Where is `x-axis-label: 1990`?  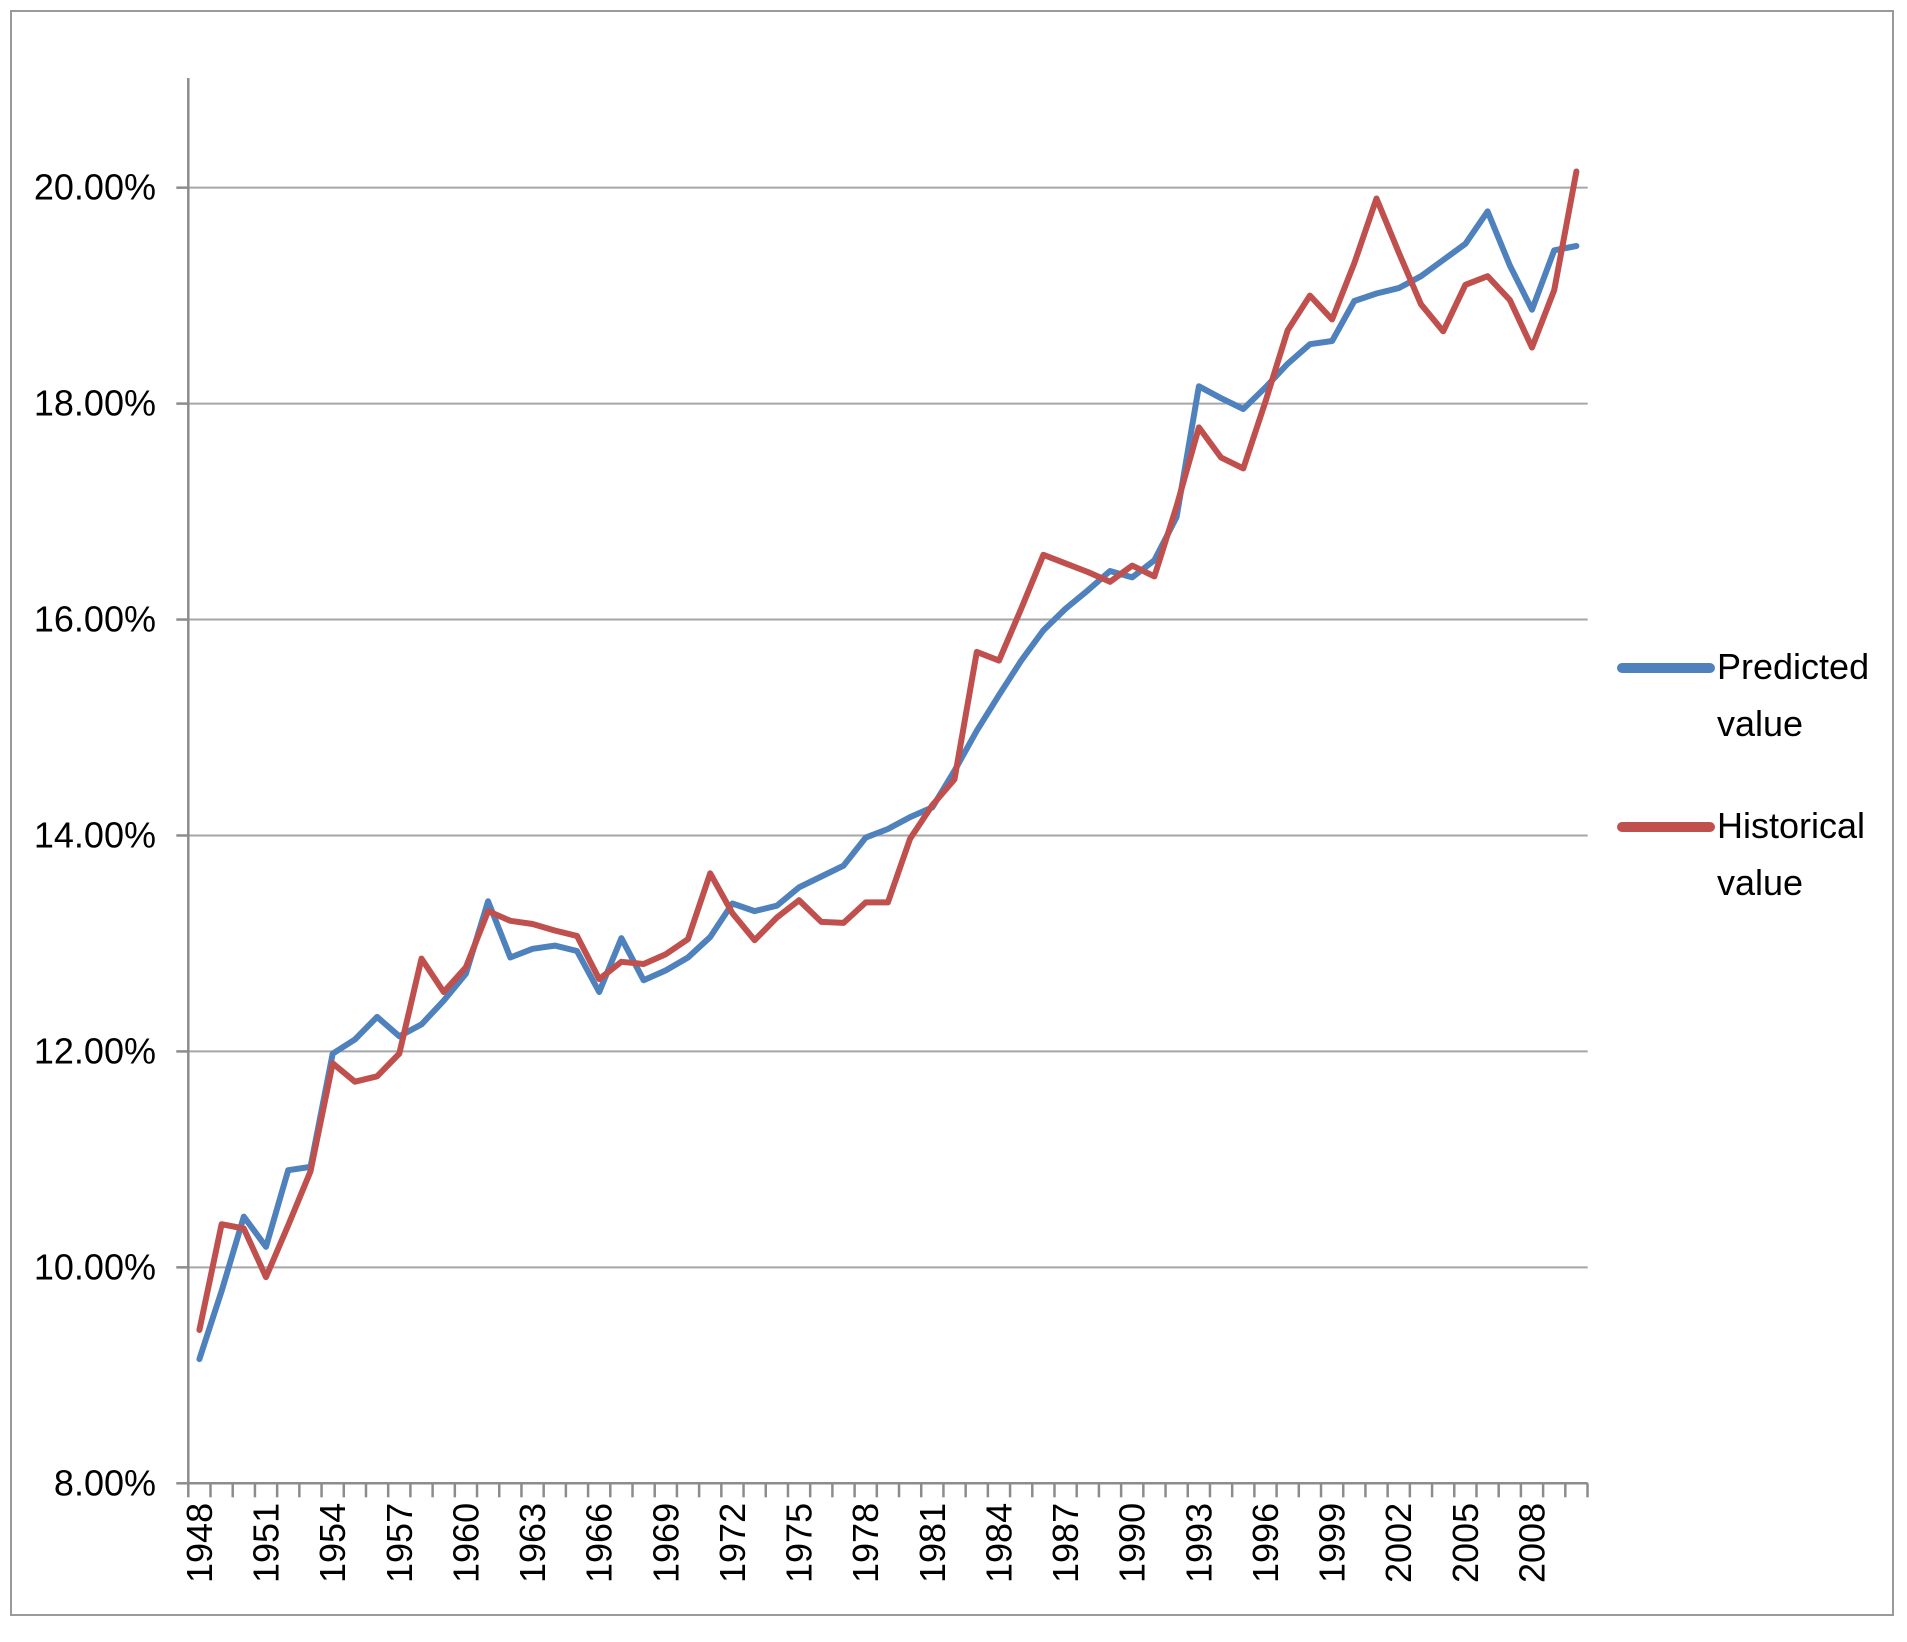 x-axis-label: 1990 is located at coordinates (1132, 1543).